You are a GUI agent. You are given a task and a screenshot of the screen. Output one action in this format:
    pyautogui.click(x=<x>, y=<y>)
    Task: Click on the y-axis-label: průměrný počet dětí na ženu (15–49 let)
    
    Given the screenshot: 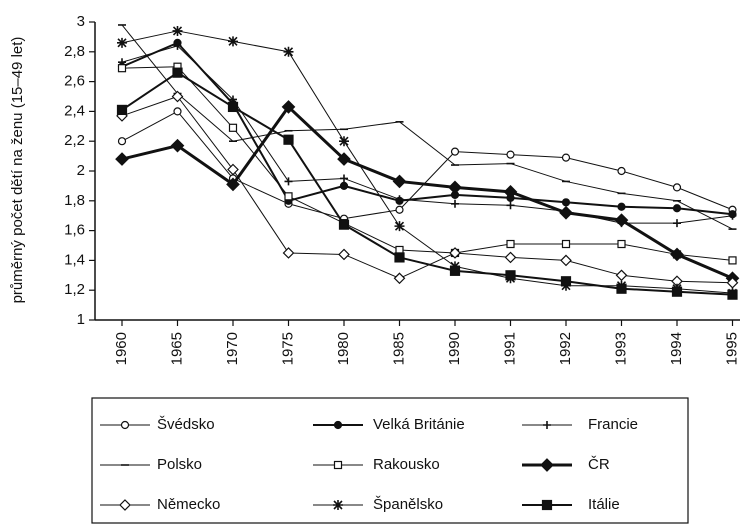 What is the action you would take?
    pyautogui.click(x=17, y=170)
    